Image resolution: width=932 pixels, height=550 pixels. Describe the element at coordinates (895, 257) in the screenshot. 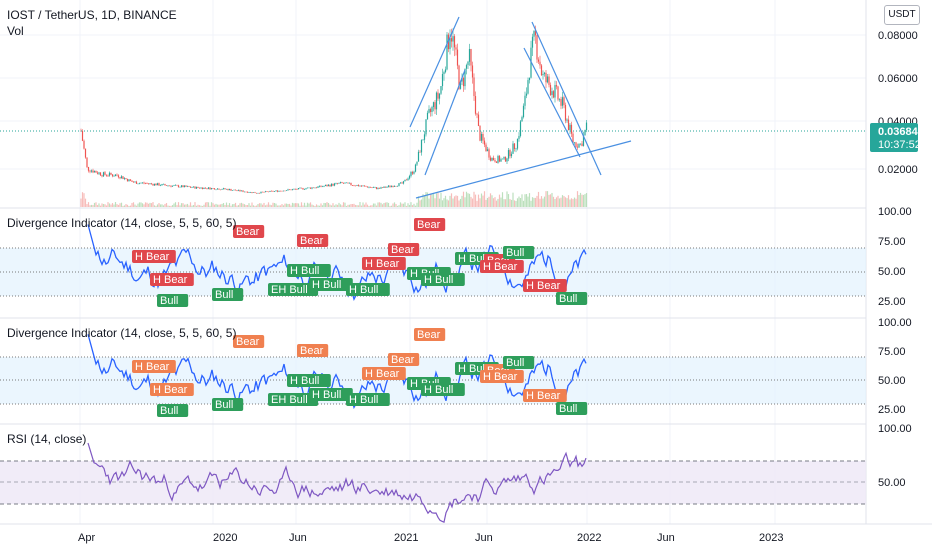

I see `div1-axis: 100.00 75.00 50.00 25.00` at that location.